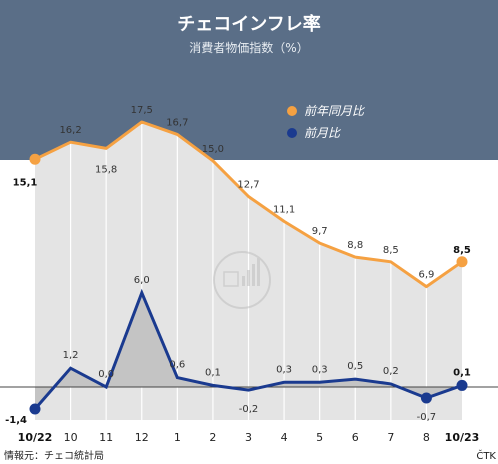 This screenshot has width=498, height=464. I want to click on x-tick-label-10: 7, so click(390, 437).